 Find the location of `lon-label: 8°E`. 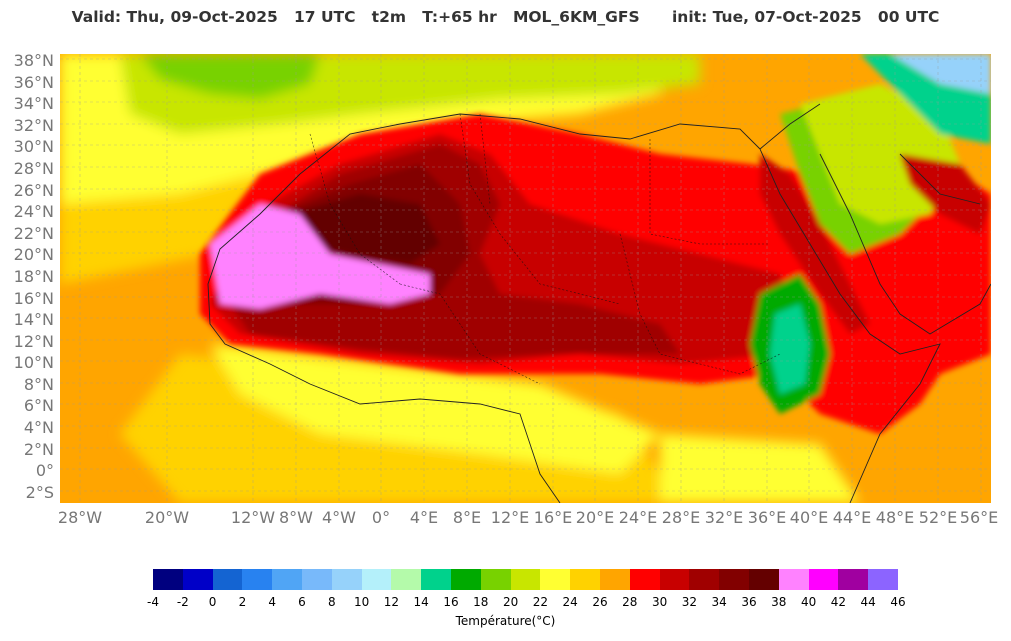

lon-label: 8°E is located at coordinates (467, 517).